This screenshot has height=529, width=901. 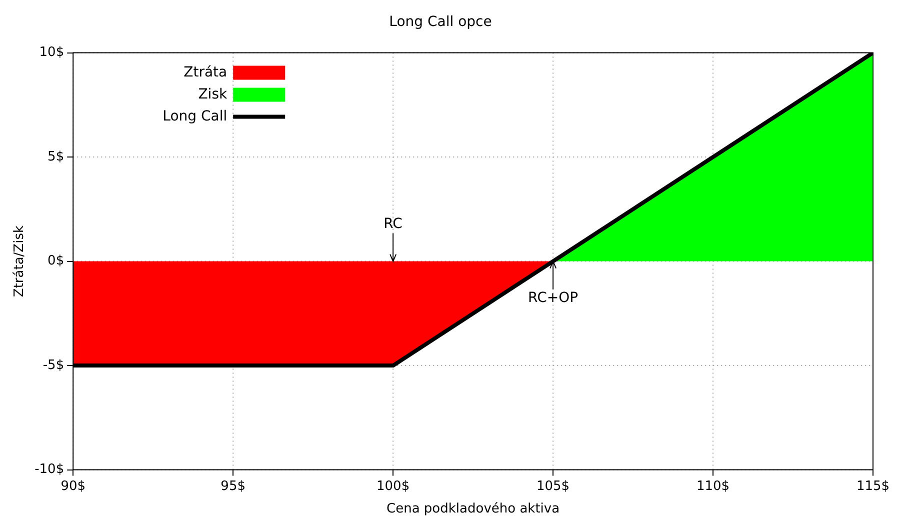 I want to click on chart-title: Long Call opce, so click(x=440, y=22).